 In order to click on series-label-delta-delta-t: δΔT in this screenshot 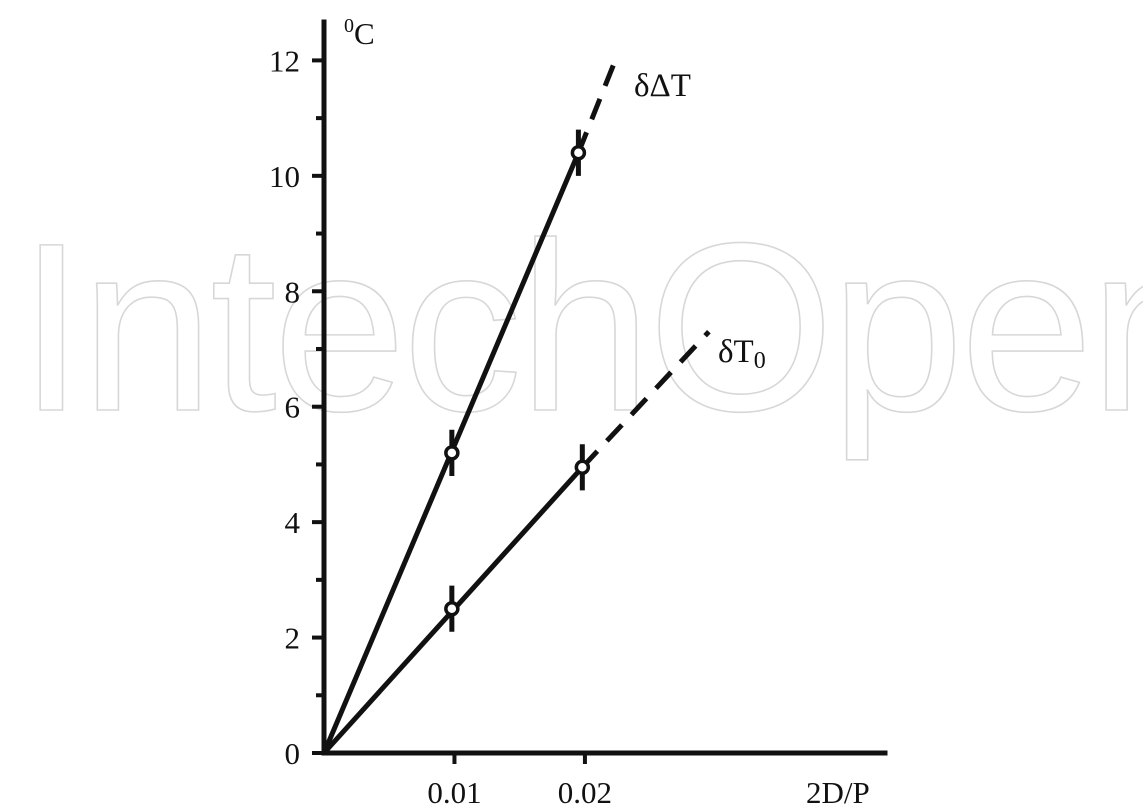, I will do `click(662, 86)`.